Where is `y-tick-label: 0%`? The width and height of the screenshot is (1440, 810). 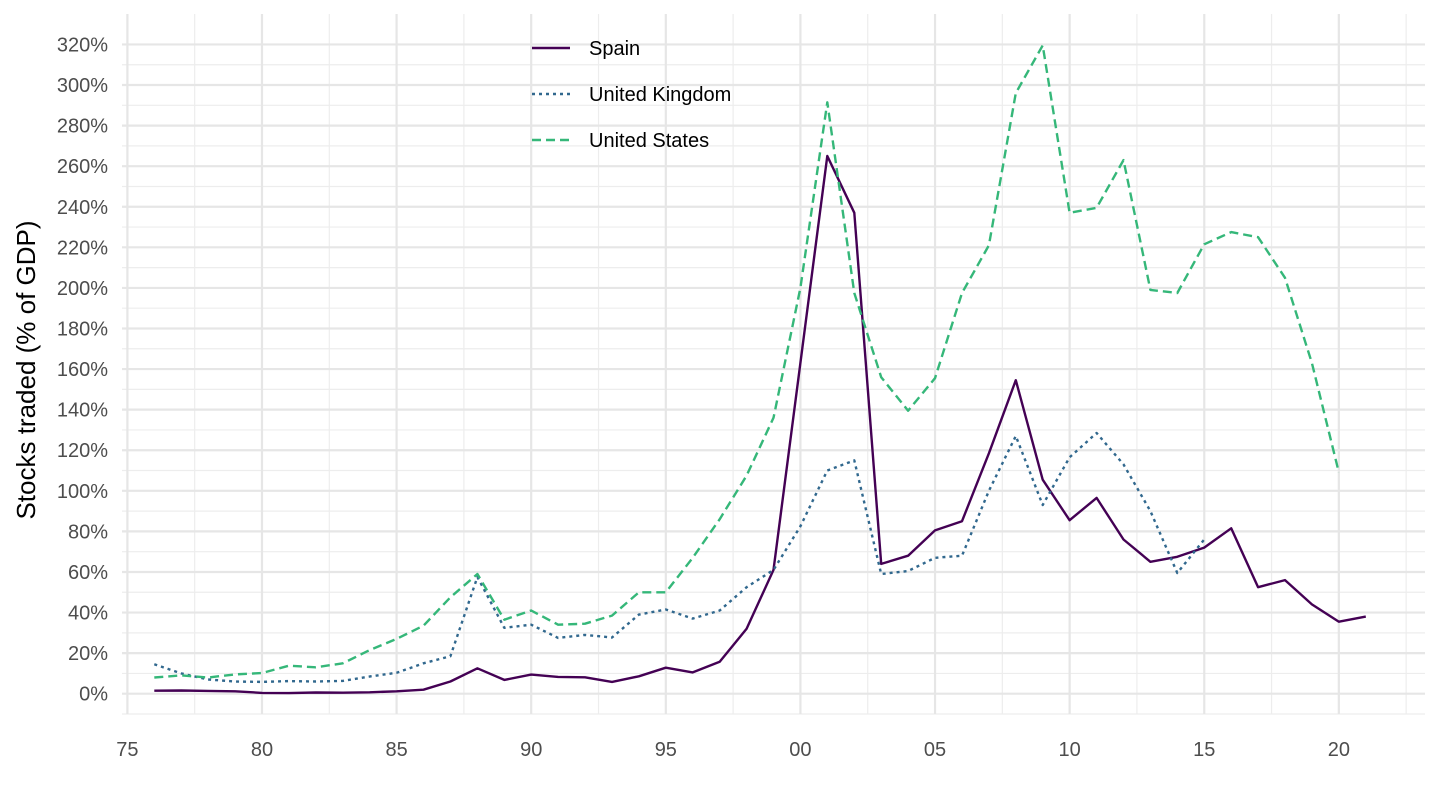 y-tick-label: 0% is located at coordinates (93, 695).